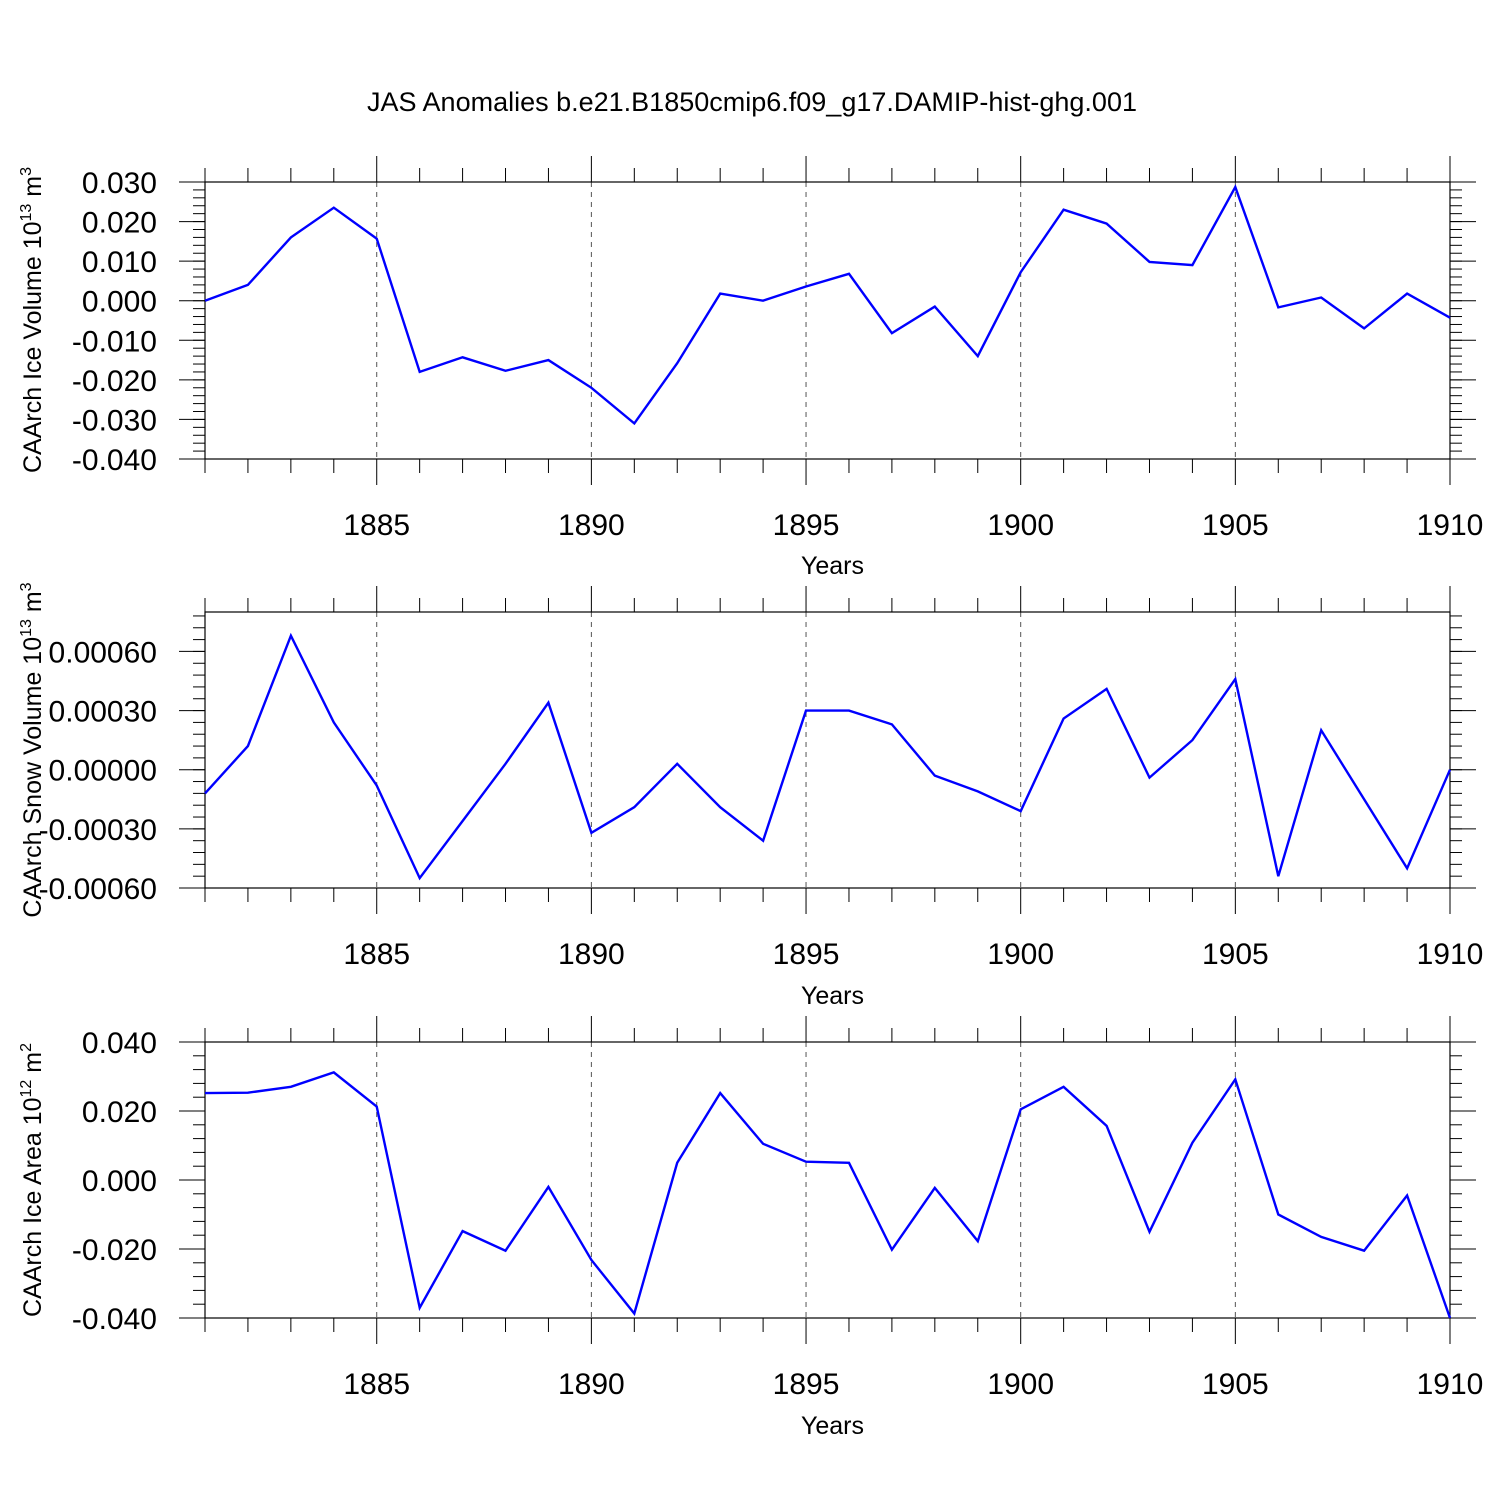 The image size is (1500, 1500). I want to click on y-tick-label: -0.00060, so click(98, 889).